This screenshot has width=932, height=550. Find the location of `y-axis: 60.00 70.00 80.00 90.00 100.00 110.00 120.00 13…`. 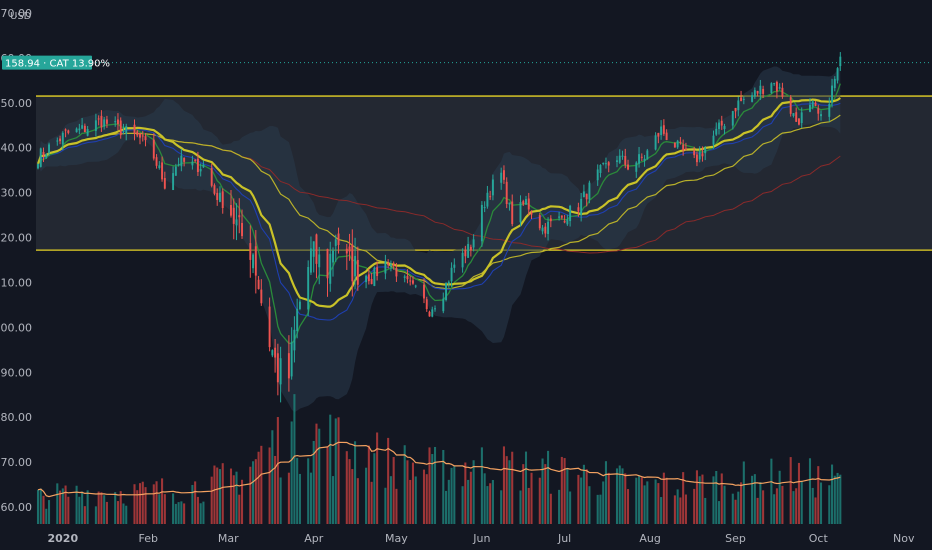

y-axis: 60.00 70.00 80.00 90.00 100.00 110.00 120.00 13… is located at coordinates (16, 260).